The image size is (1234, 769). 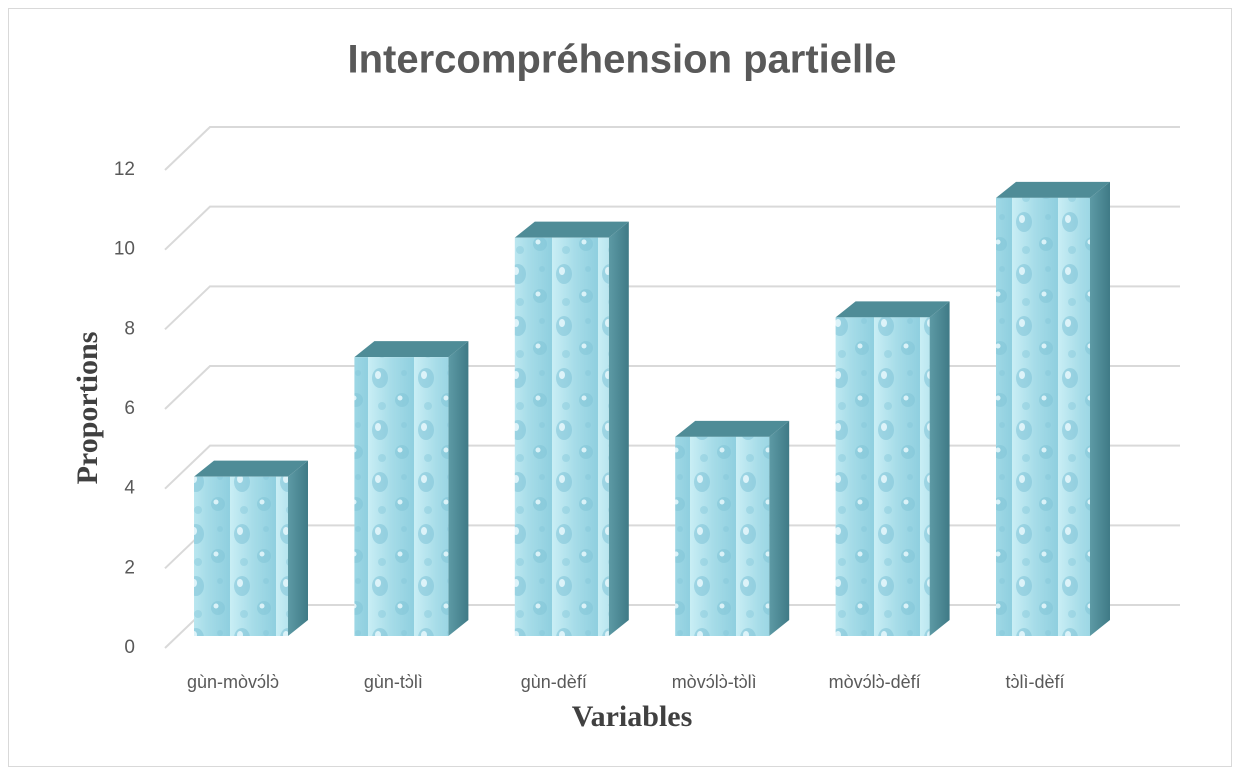 I want to click on y-axis-label: Proportions, so click(x=87, y=408).